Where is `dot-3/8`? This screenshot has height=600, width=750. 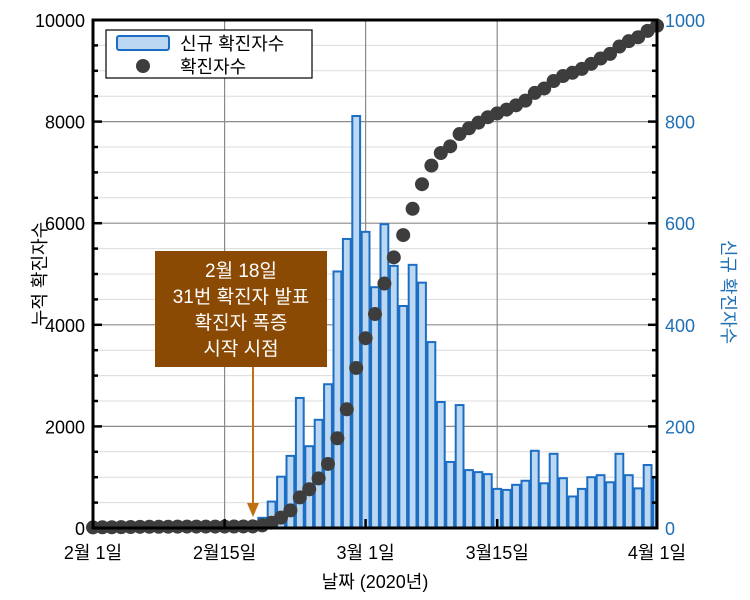 dot-3/8 is located at coordinates (431, 165).